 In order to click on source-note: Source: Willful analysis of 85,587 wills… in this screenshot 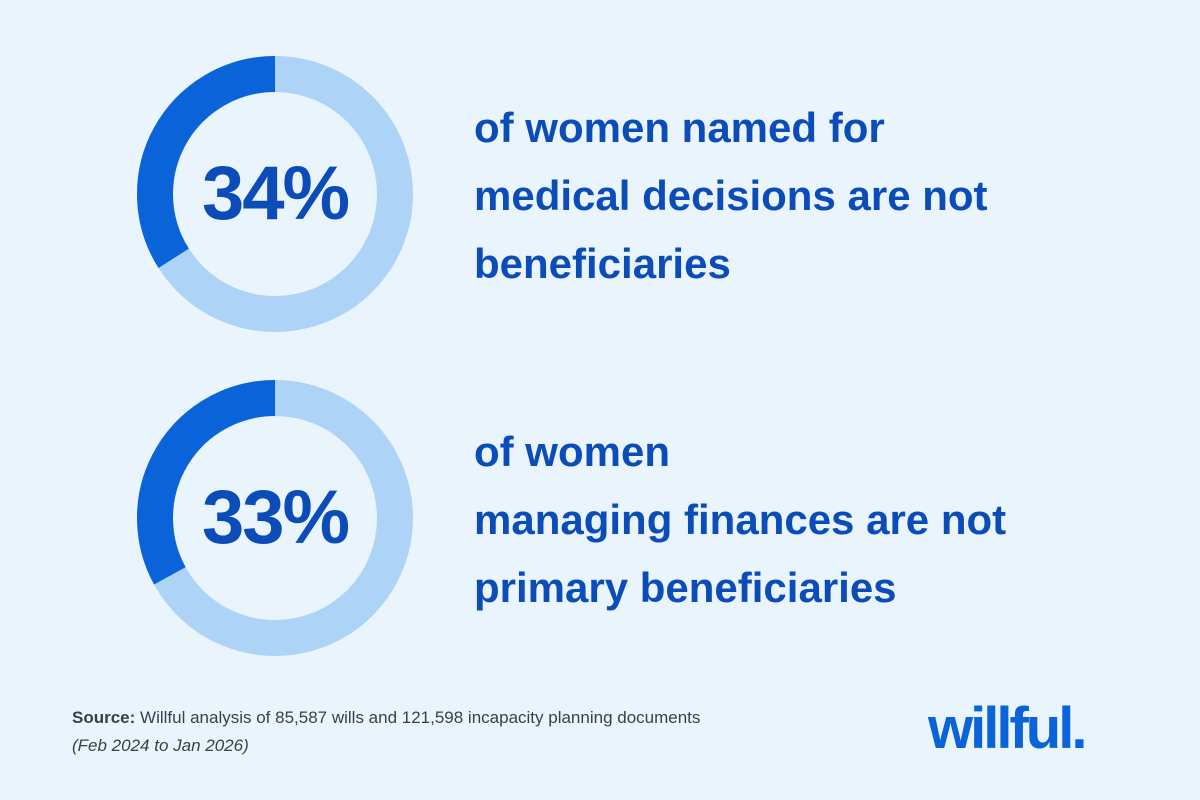, I will do `click(472, 732)`.